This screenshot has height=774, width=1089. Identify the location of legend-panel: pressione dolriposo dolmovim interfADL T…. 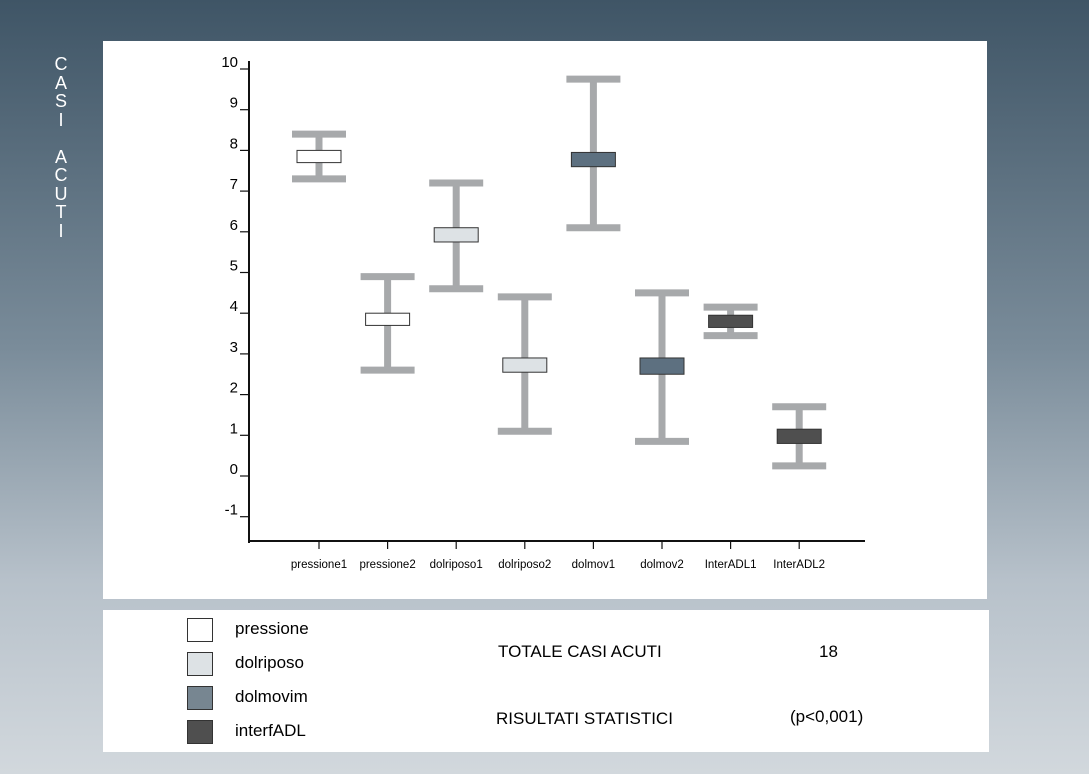
(546, 681).